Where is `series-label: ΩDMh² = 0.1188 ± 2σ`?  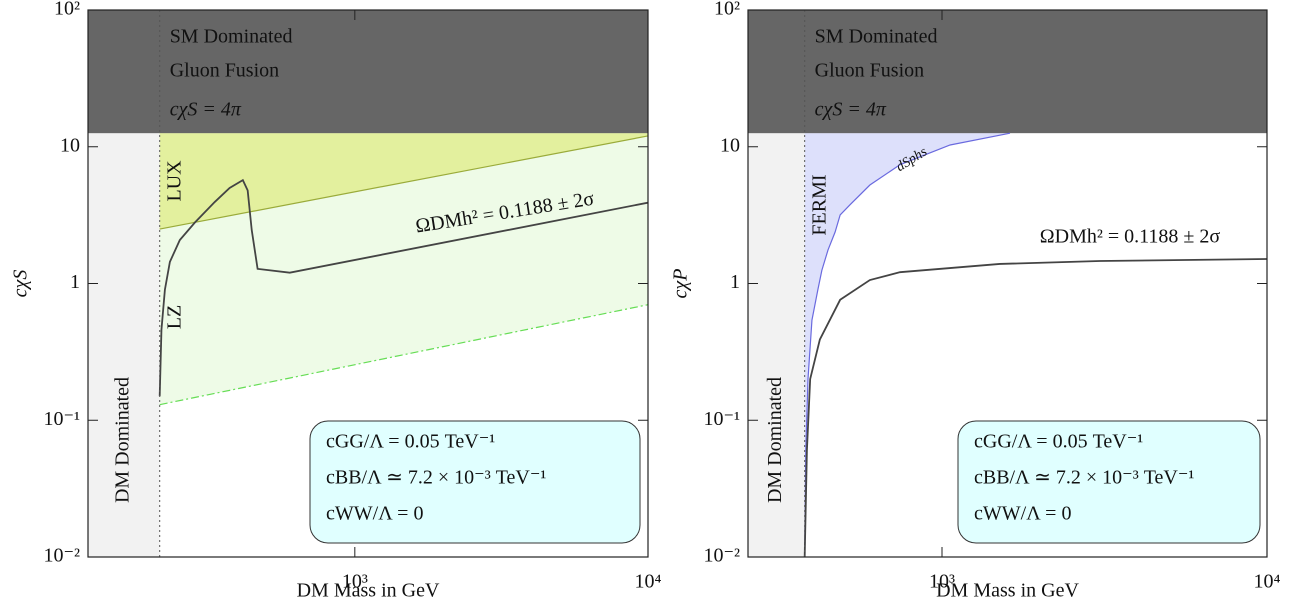 series-label: ΩDMh² = 0.1188 ± 2σ is located at coordinates (1130, 237).